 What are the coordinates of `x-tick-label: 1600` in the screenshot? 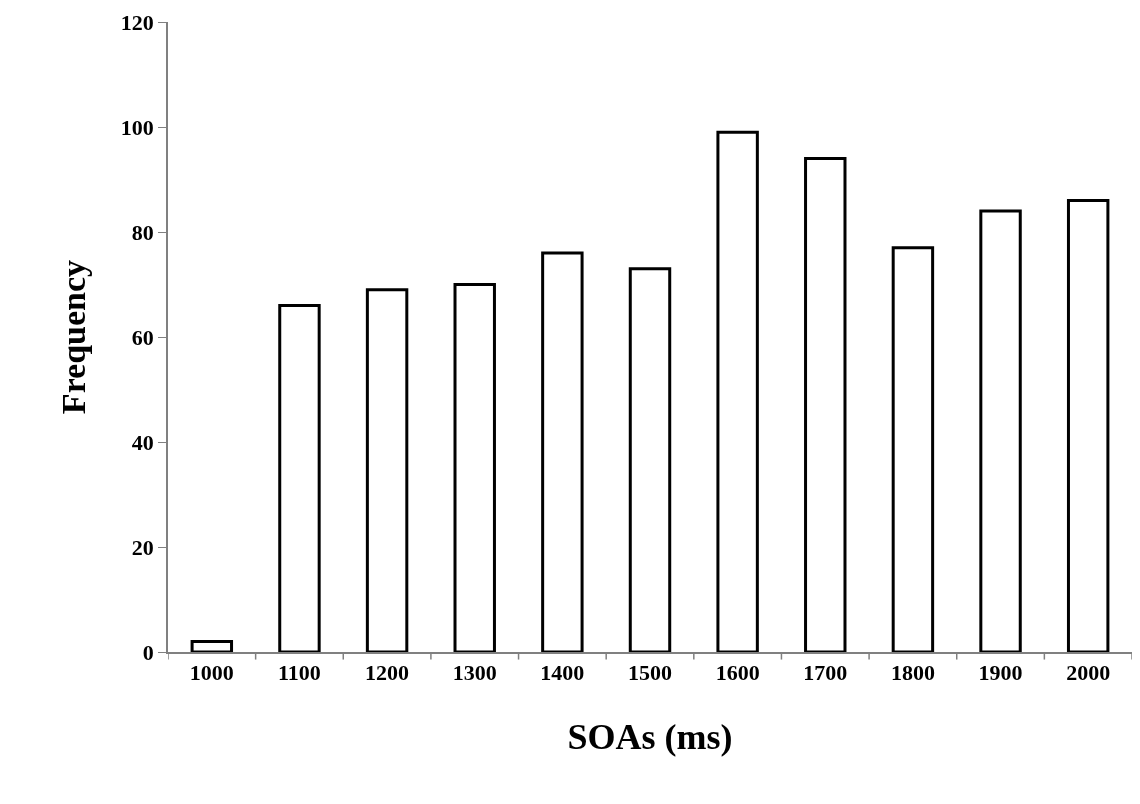 It's located at (737, 673).